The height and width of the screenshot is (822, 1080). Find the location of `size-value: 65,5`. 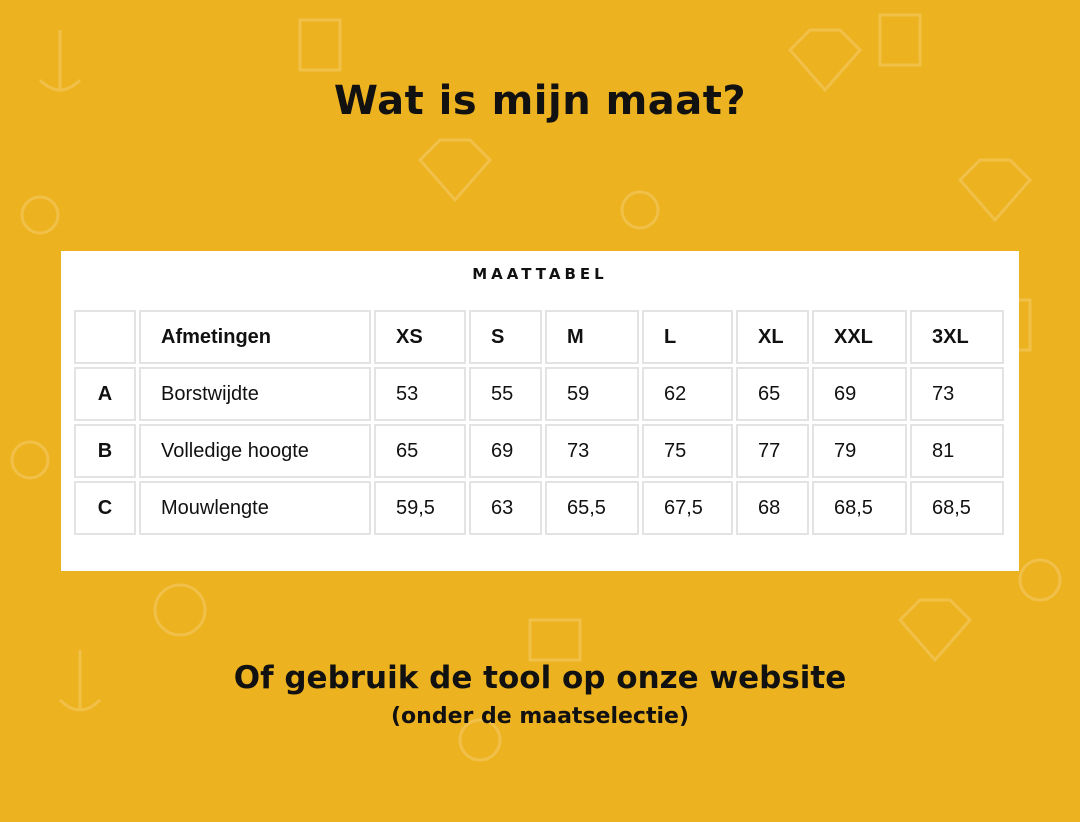

size-value: 65,5 is located at coordinates (592, 508).